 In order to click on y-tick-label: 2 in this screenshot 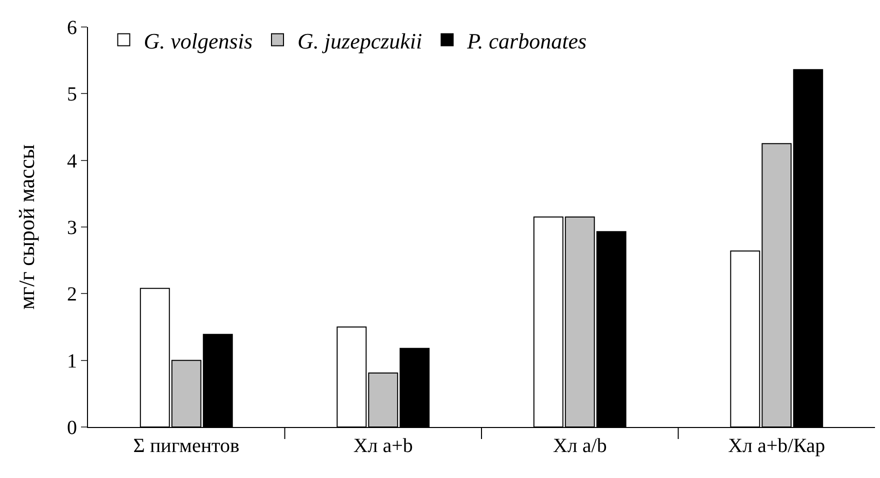, I will do `click(72, 295)`.